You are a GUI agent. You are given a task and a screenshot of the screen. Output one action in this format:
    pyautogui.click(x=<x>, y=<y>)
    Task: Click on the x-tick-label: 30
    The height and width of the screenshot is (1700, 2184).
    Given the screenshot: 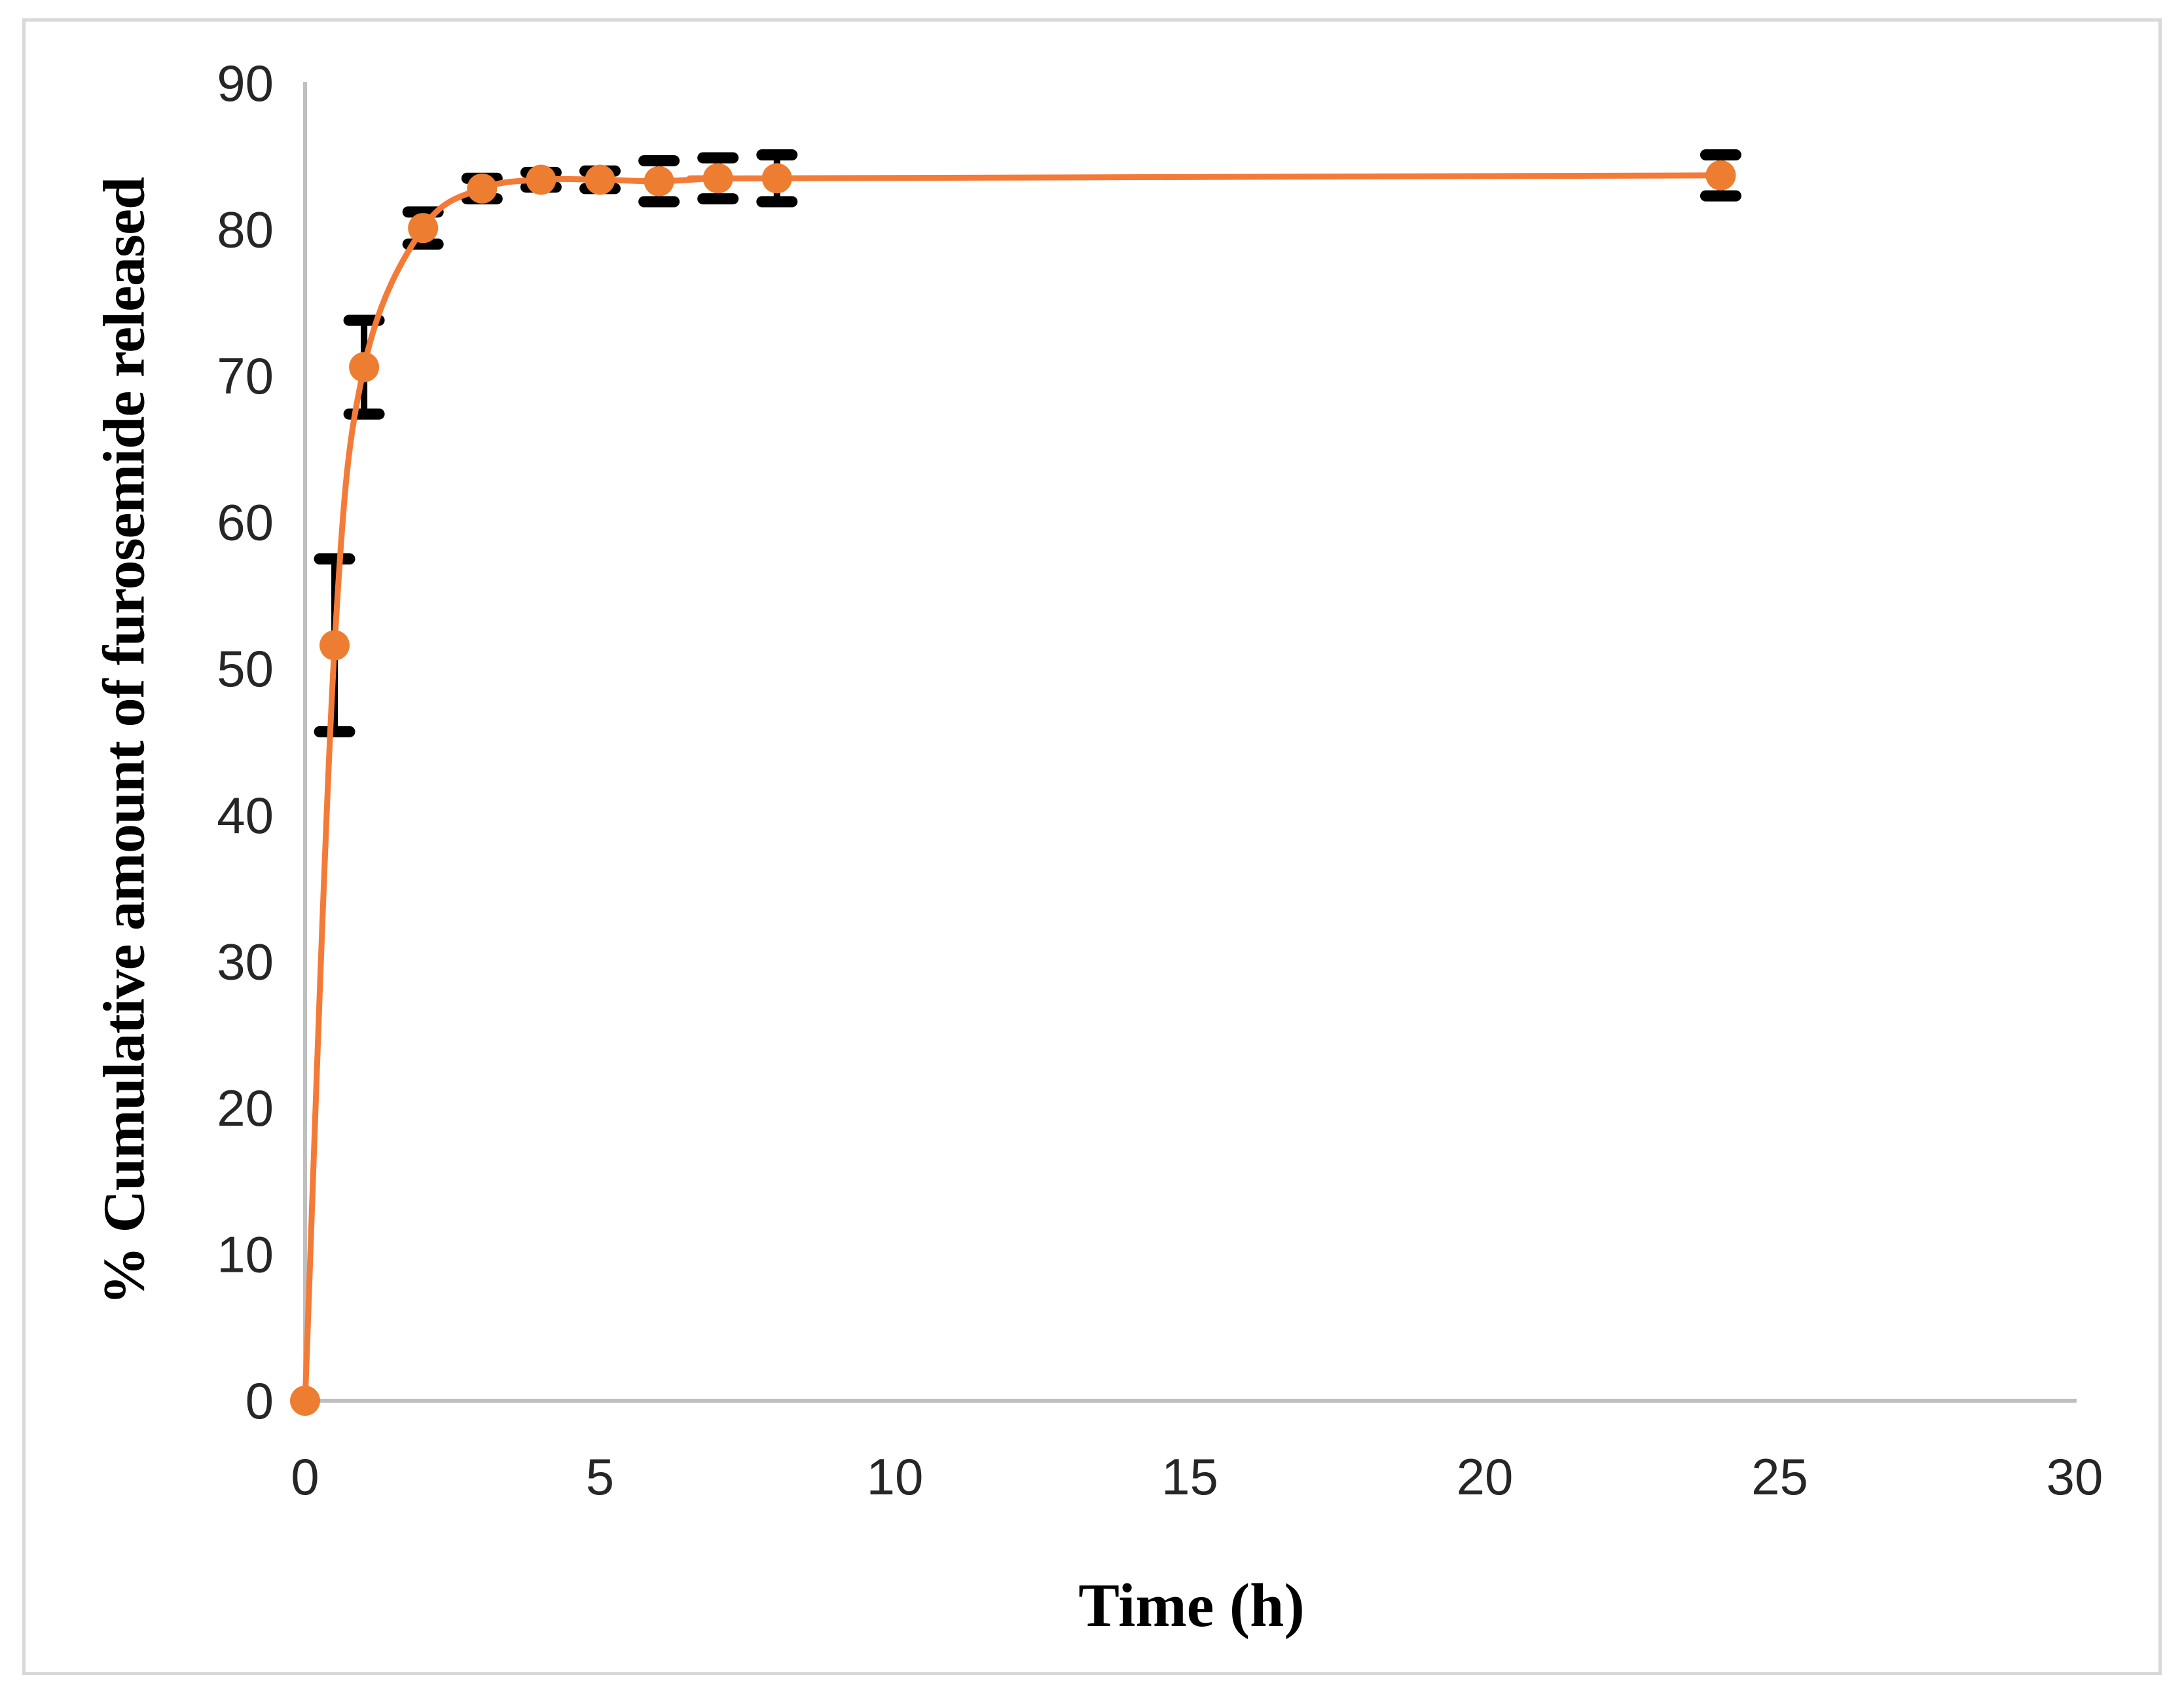 What is the action you would take?
    pyautogui.click(x=2075, y=1477)
    